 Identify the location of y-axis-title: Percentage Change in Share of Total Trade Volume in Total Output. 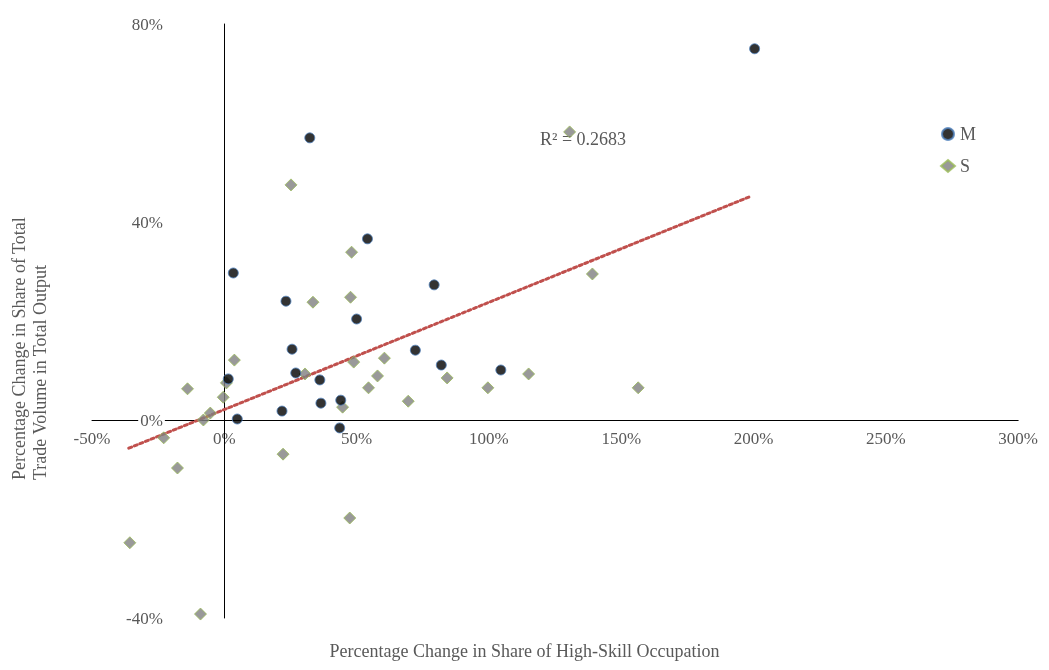
(29, 346).